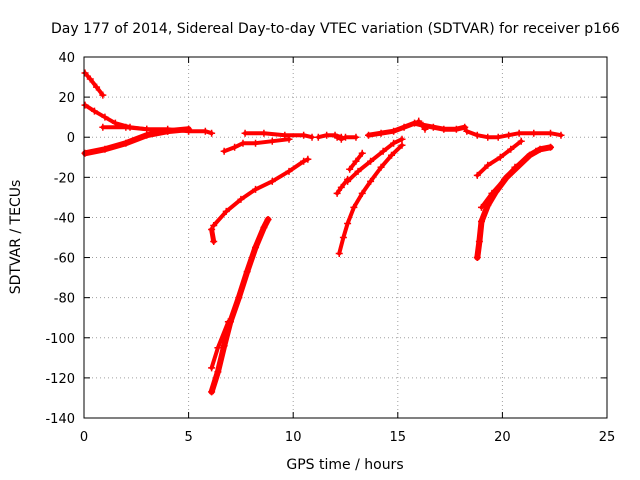 The height and width of the screenshot is (480, 640). I want to click on x-tick-label: 0, so click(84, 437).